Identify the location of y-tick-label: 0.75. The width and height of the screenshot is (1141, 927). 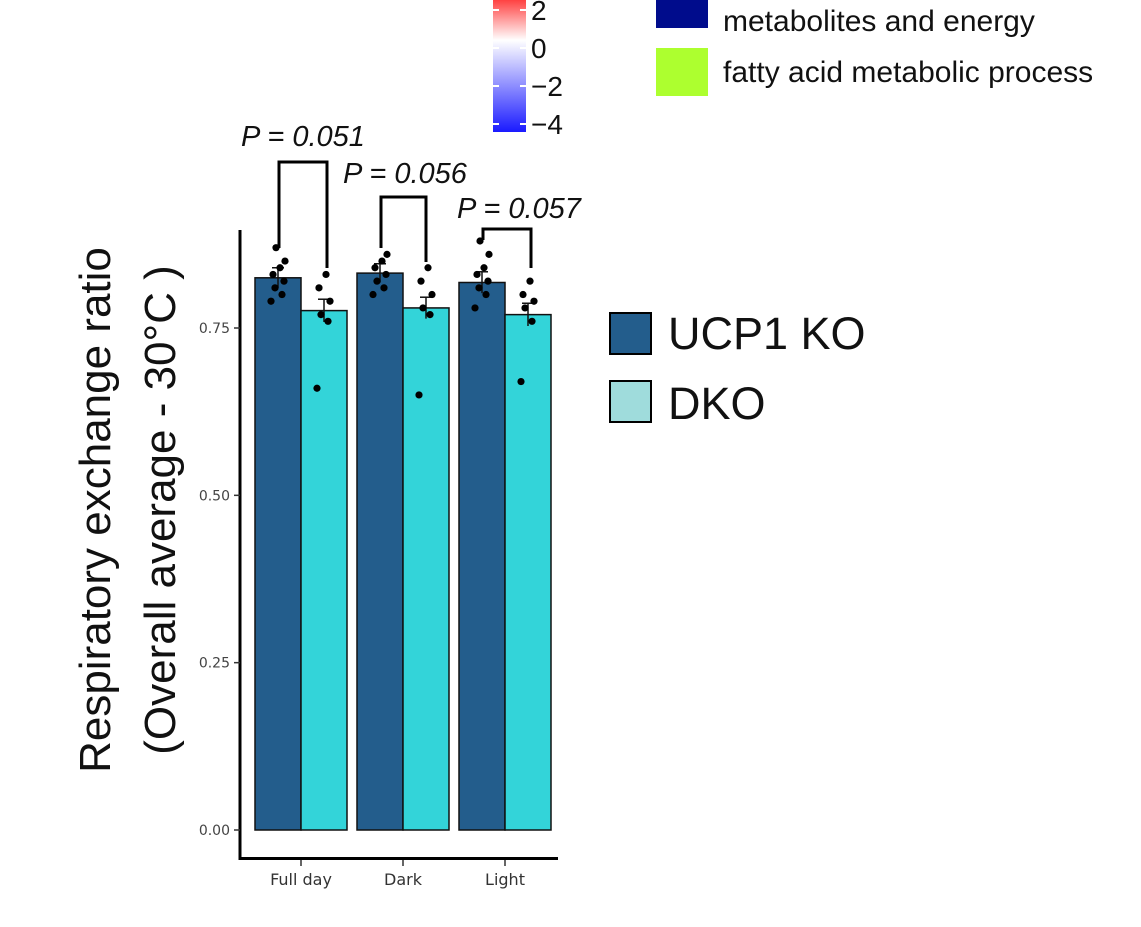
(214, 329).